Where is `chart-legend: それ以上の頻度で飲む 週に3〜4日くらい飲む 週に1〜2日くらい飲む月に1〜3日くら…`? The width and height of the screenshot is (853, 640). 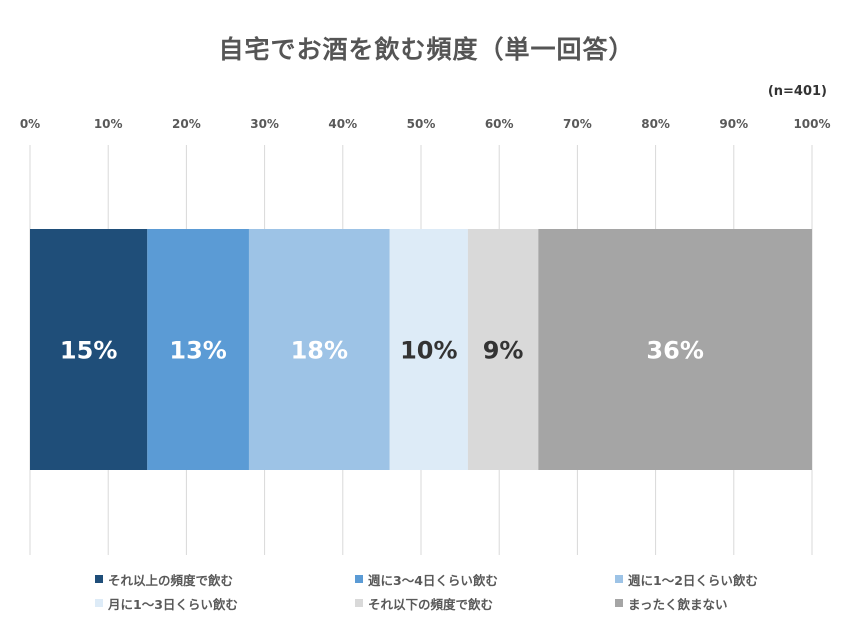 chart-legend: それ以上の頻度で飲む 週に3〜4日くらい飲む 週に1〜2日くらい飲む月に1〜3日くら… is located at coordinates (455, 591).